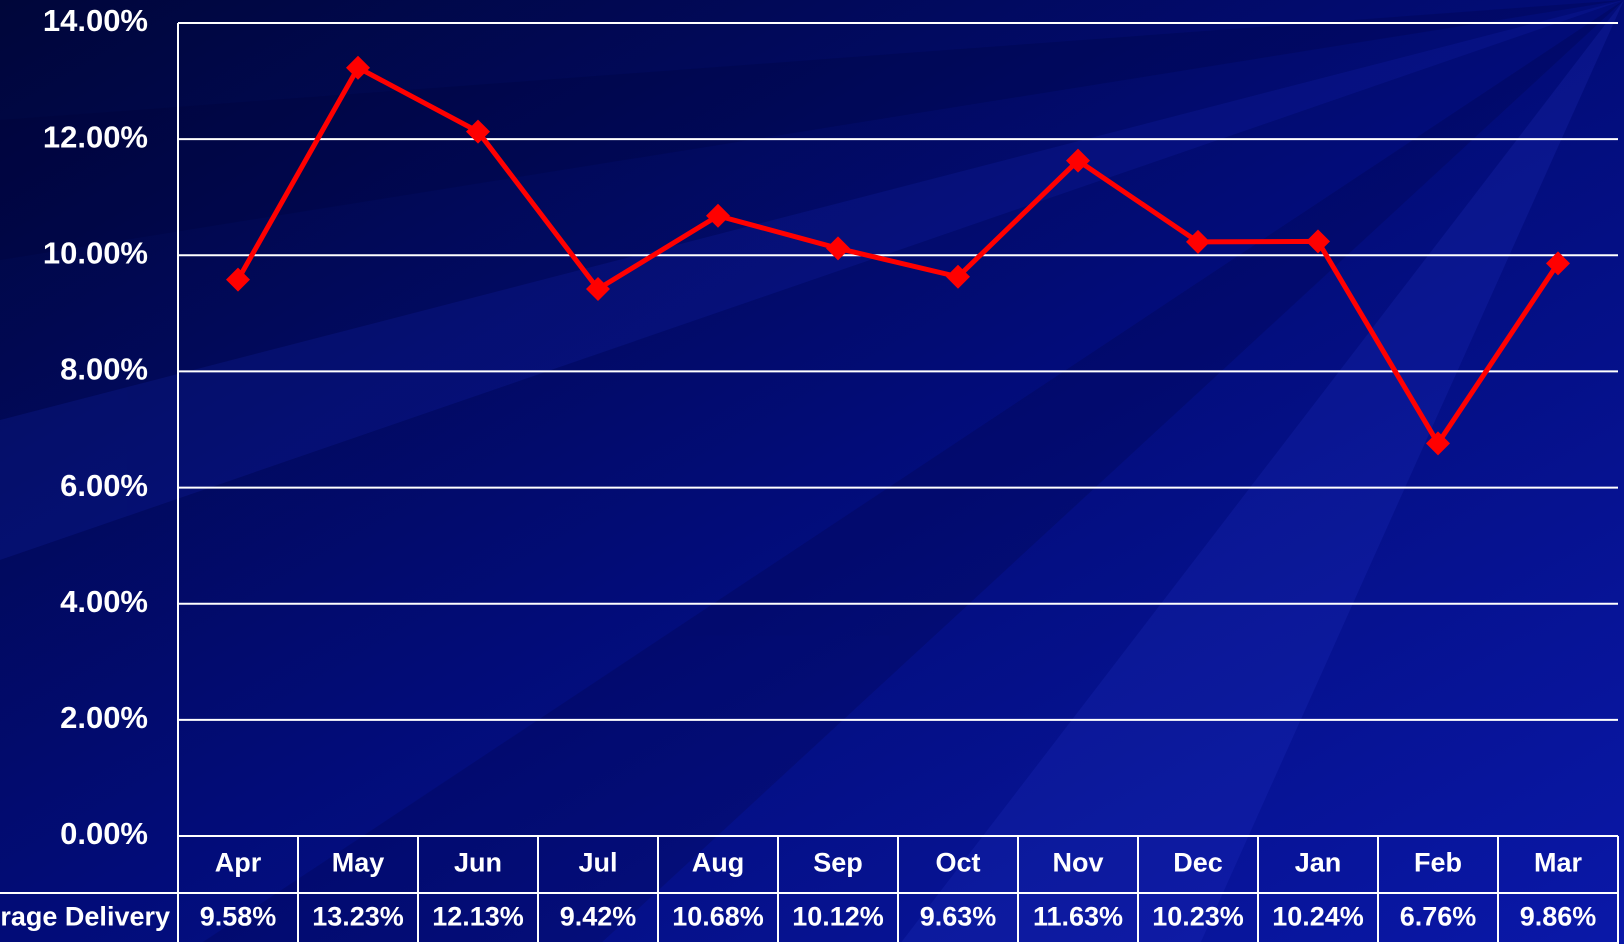 This screenshot has width=1624, height=944. What do you see at coordinates (95, 20) in the screenshot?
I see `y-tick-label: 14.00%` at bounding box center [95, 20].